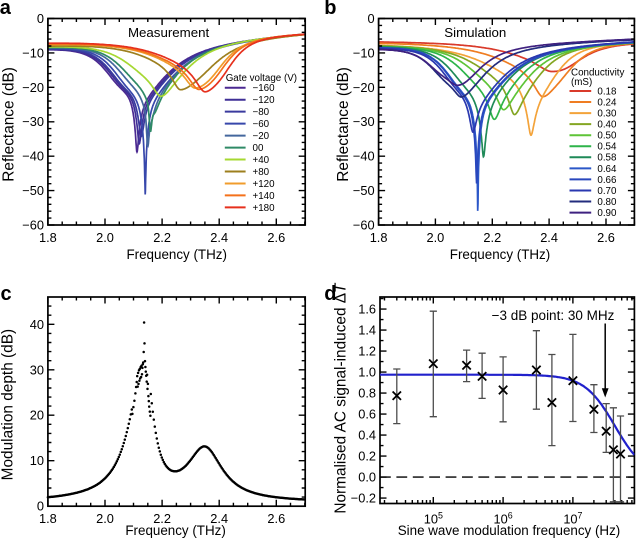 This screenshot has height=553, width=640. I want to click on svg-text: 0.18, so click(607, 91).